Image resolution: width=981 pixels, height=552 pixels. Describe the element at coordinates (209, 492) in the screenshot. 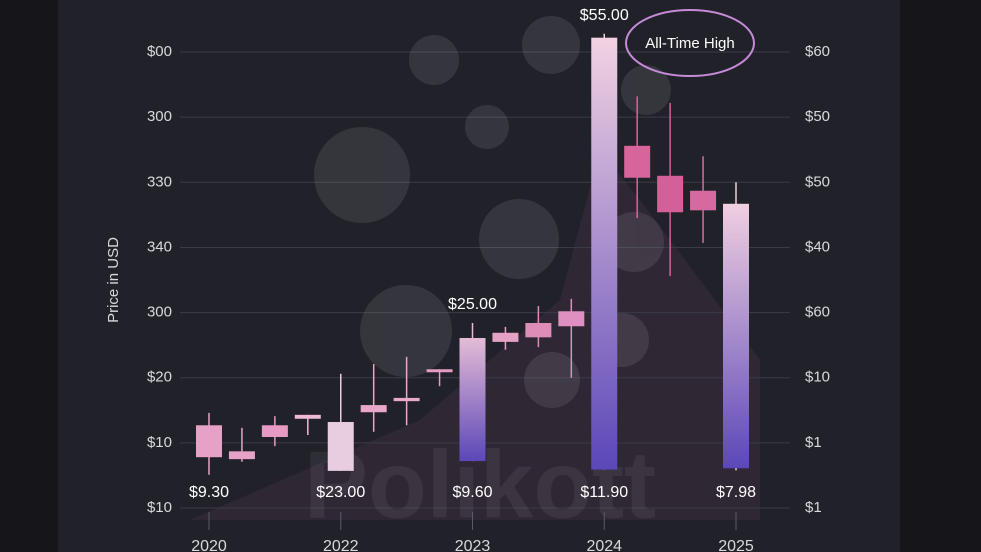

I see `data-label: $9.30` at that location.